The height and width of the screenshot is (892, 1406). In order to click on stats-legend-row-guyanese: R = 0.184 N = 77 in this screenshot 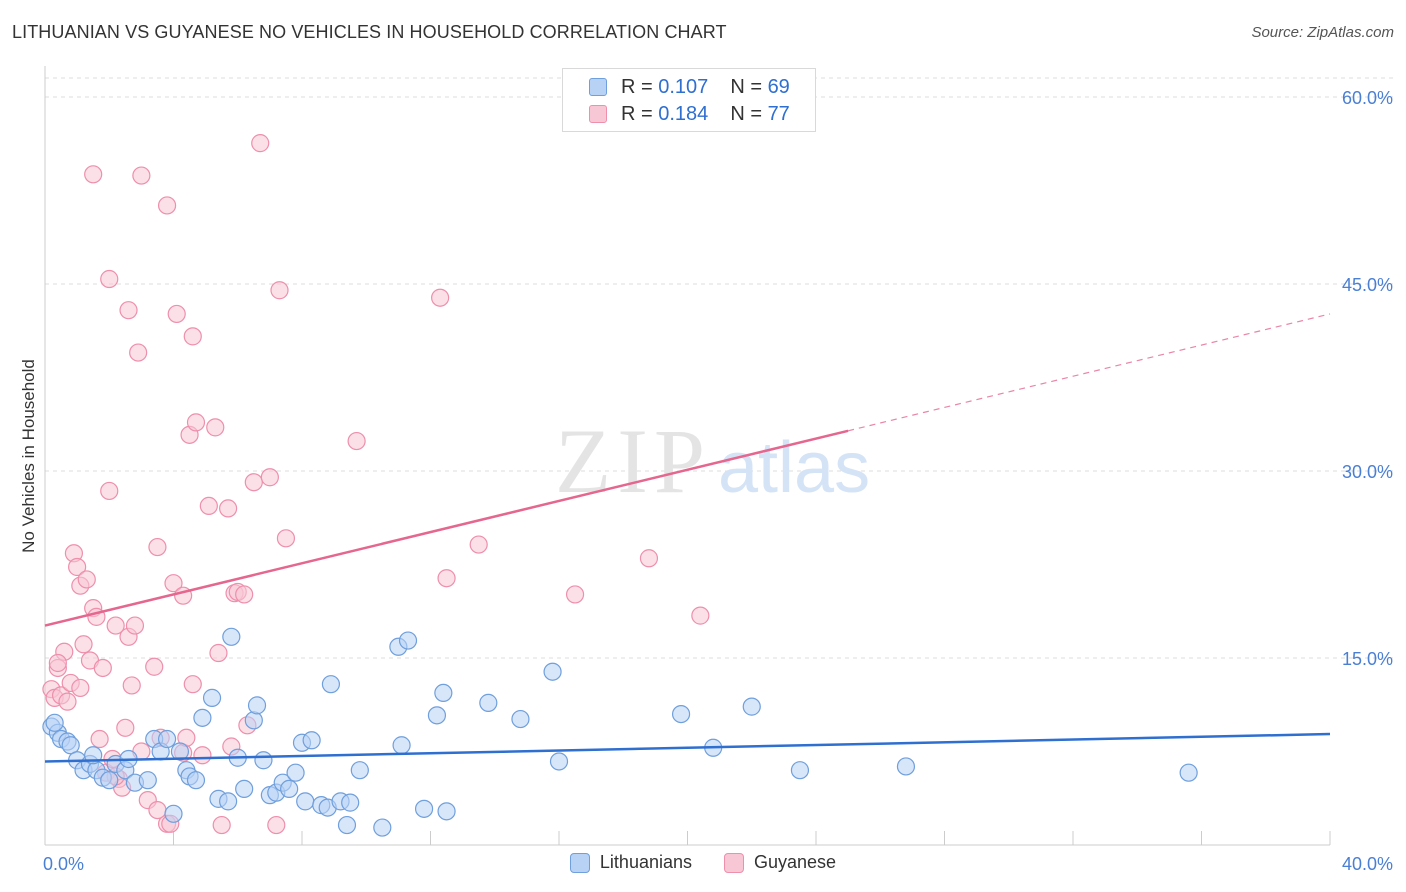, I will do `click(689, 114)`.